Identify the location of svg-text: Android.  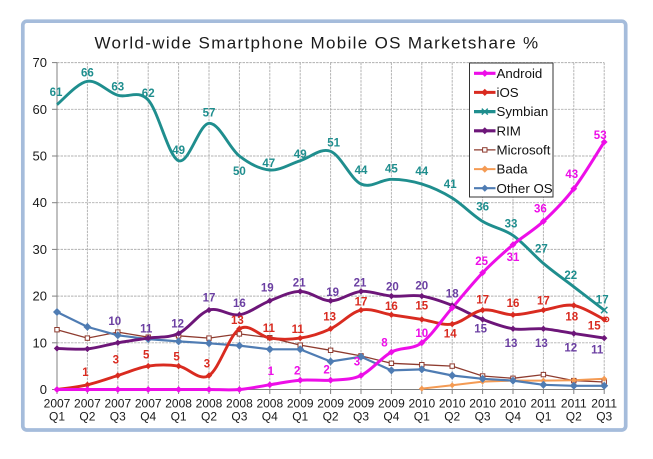
(520, 73).